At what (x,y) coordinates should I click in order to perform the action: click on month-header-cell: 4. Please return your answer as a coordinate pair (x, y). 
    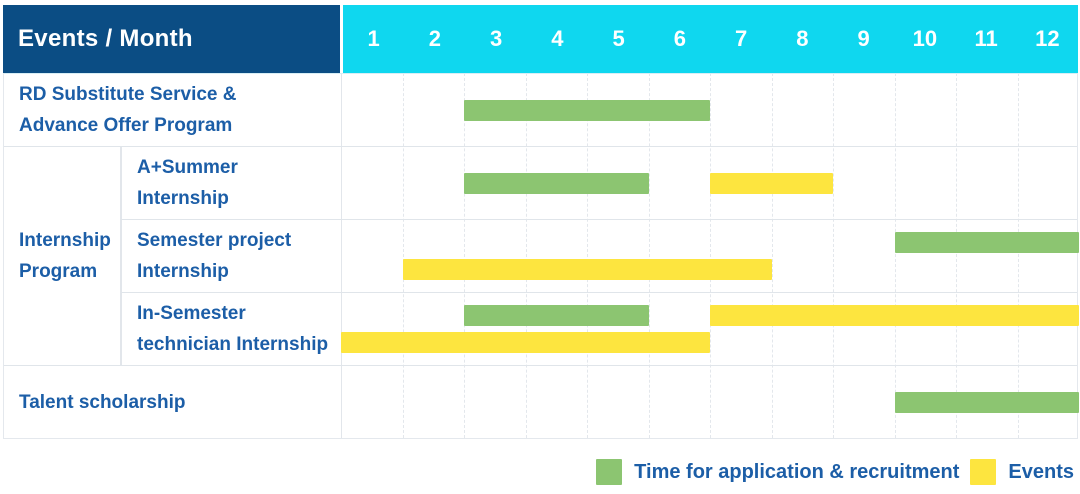
    Looking at the image, I should click on (557, 38).